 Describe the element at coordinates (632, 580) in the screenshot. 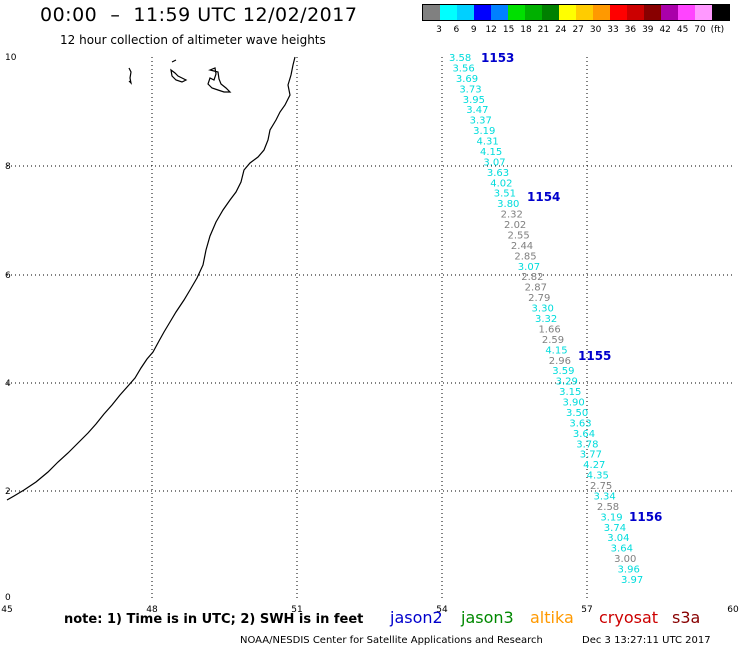

I see `wave-height-label: 3.97` at that location.